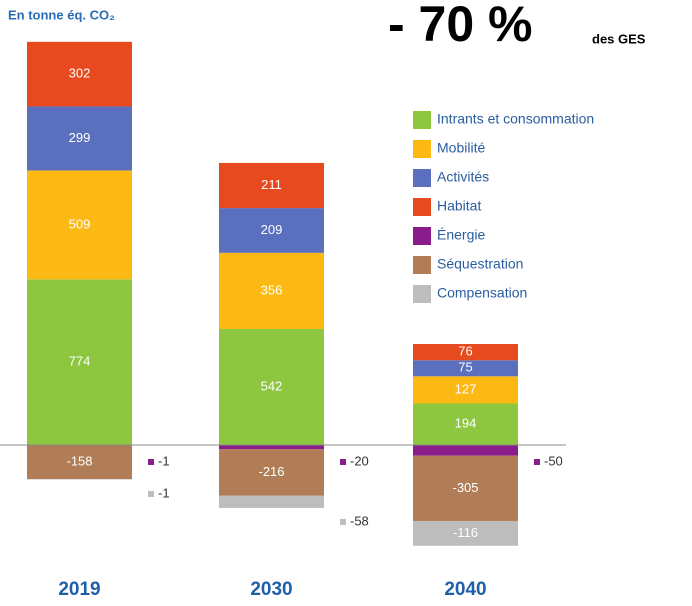 Image resolution: width=692 pixels, height=606 pixels. I want to click on value-label: 542, so click(272, 385).